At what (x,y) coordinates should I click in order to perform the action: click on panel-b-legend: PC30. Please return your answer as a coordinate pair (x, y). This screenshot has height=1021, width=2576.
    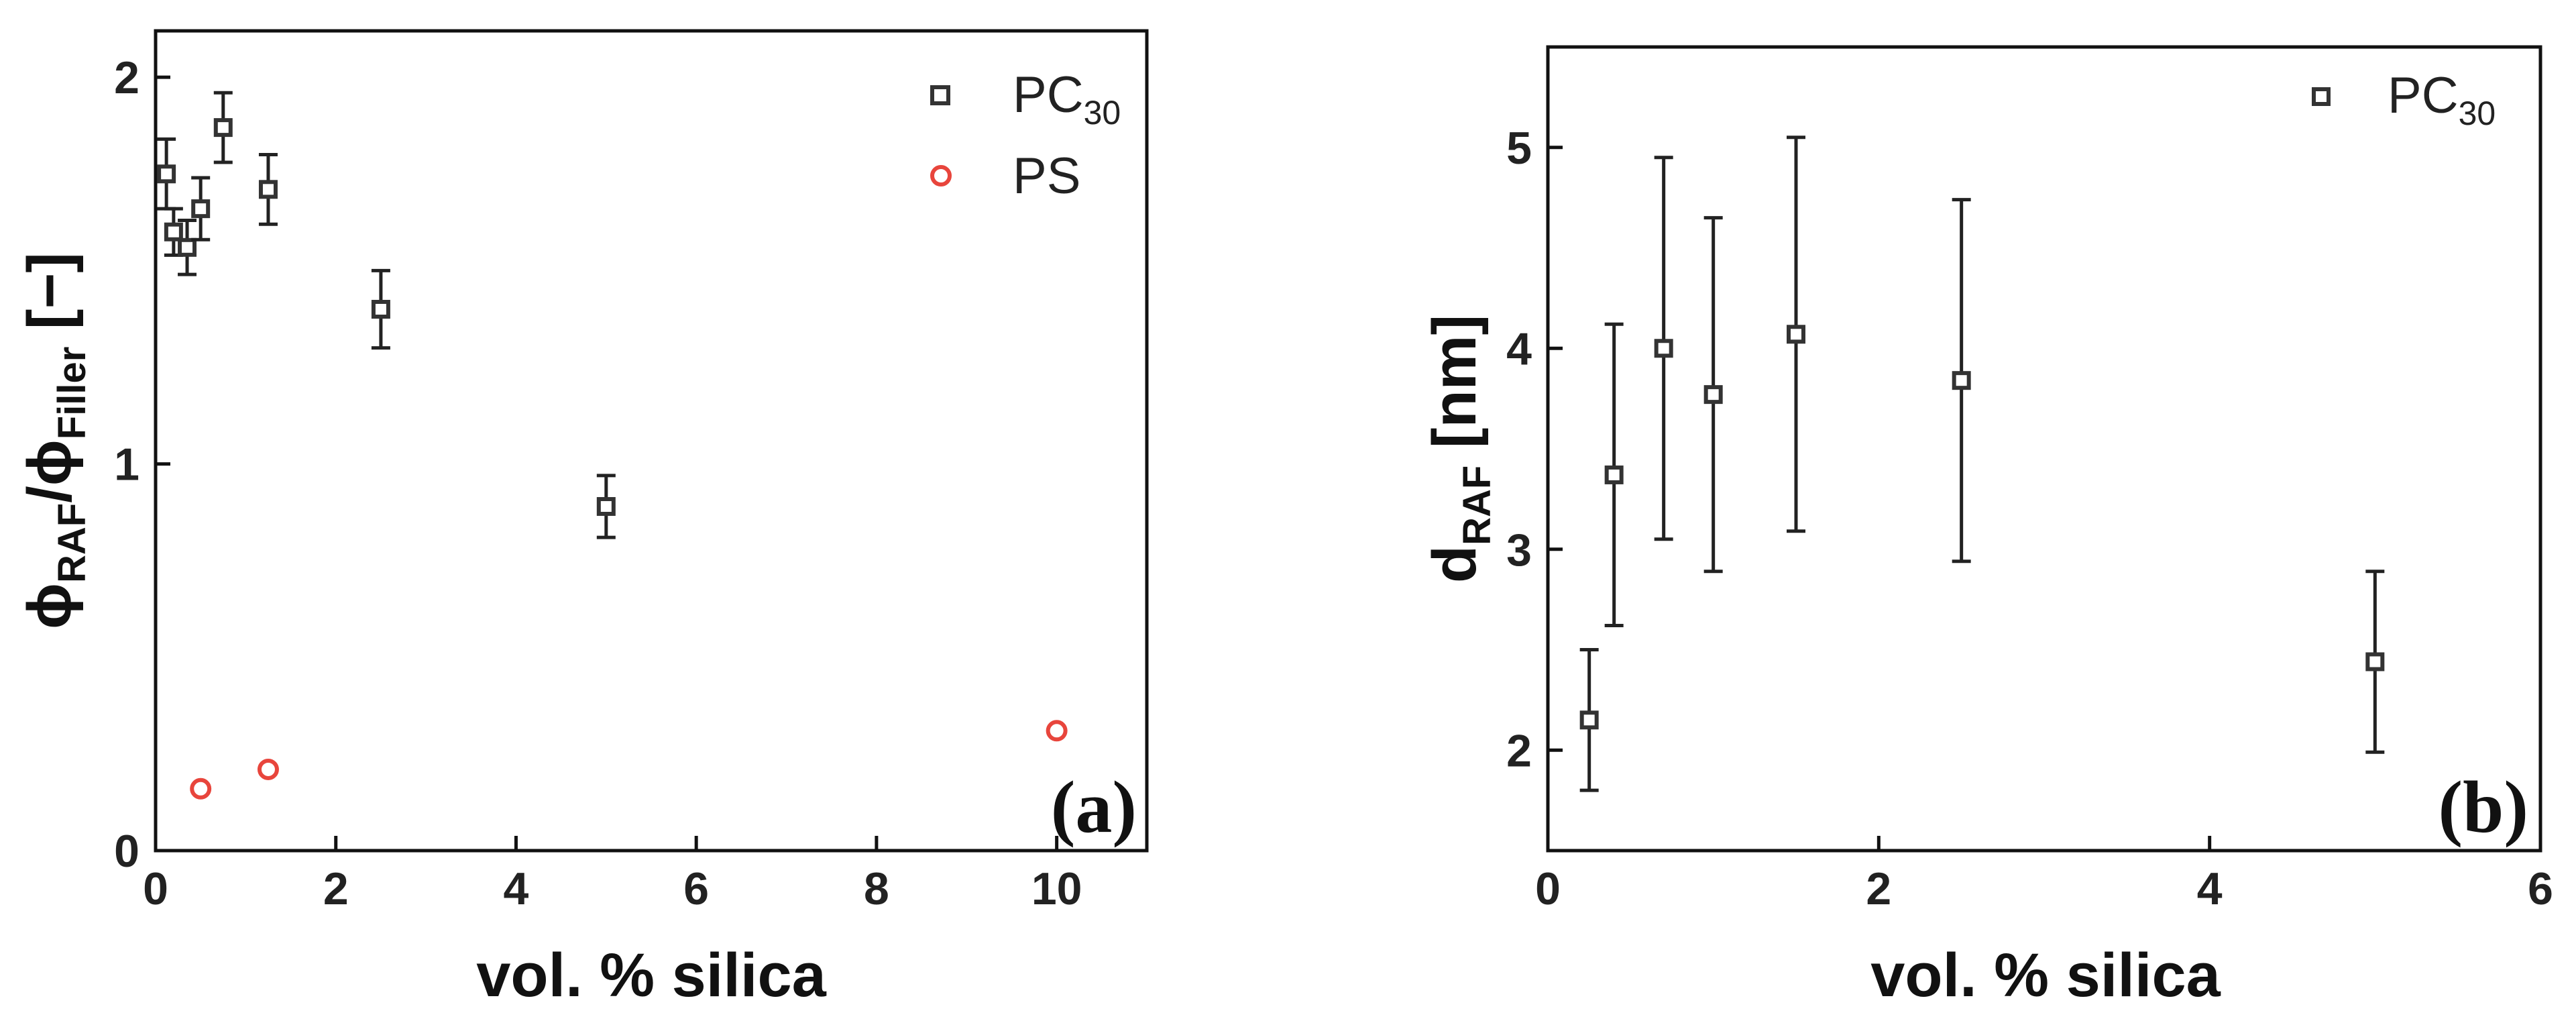
    Looking at the image, I should click on (2404, 99).